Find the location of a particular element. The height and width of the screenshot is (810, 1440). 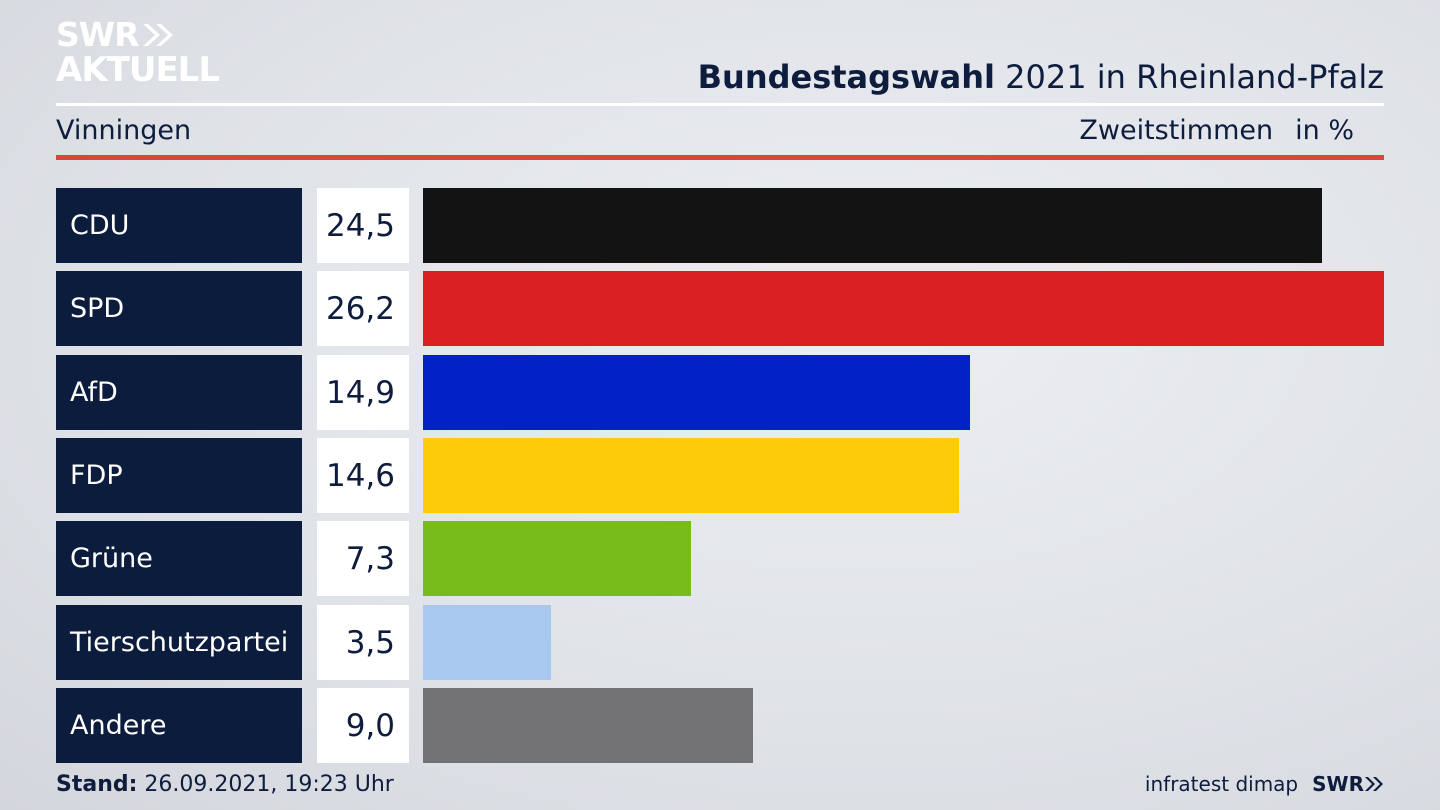

title-bold: Bundestagswahl is located at coordinates (846, 77).